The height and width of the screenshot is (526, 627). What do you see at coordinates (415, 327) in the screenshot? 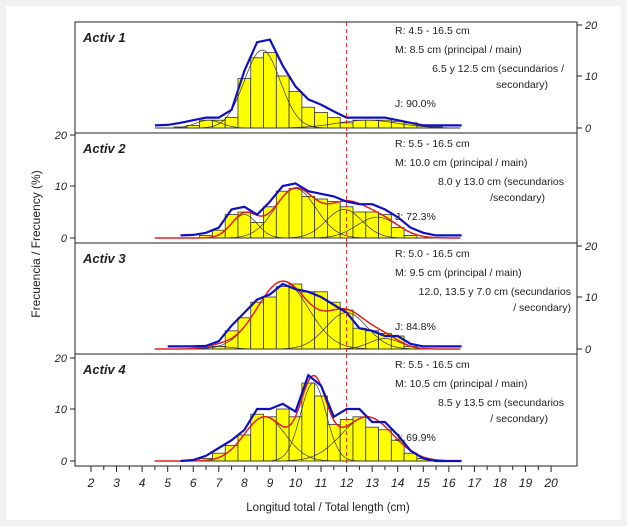
I see `panel-annotation: J: 84.8%` at bounding box center [415, 327].